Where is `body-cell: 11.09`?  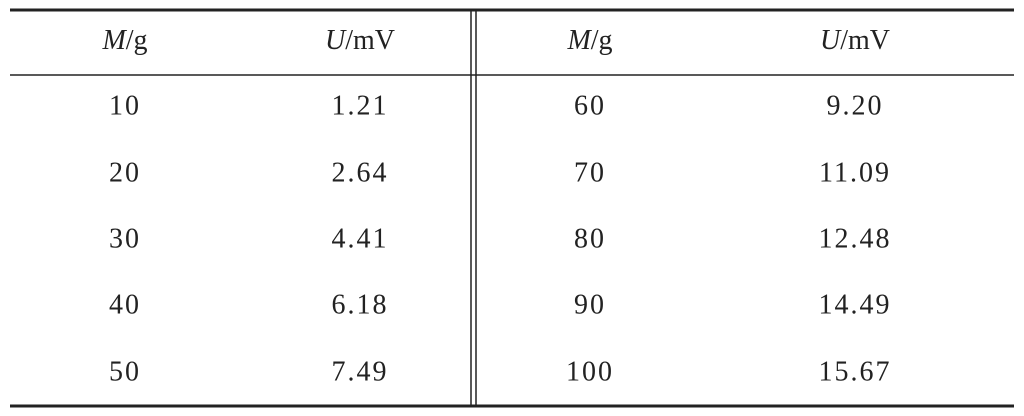 body-cell: 11.09 is located at coordinates (855, 172).